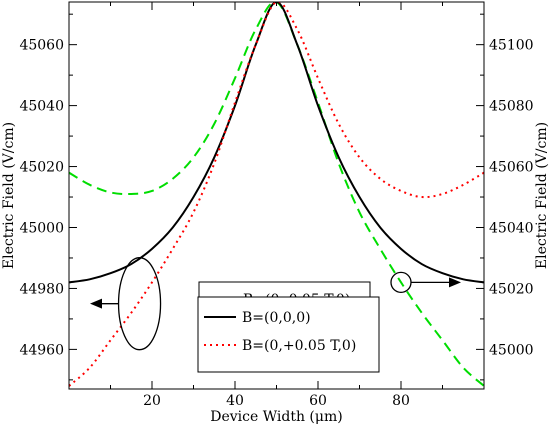 The width and height of the screenshot is (551, 429). What do you see at coordinates (41, 107) in the screenshot?
I see `y-left-tick-label: 45040` at bounding box center [41, 107].